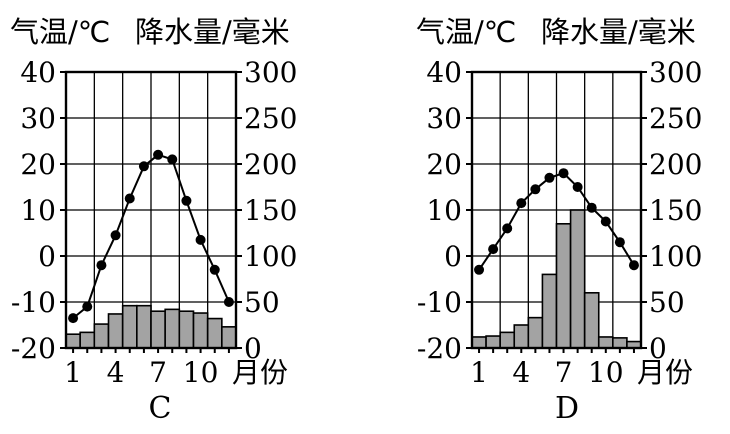 The image size is (730, 434). I want to click on precipitation-tick-label: 150, so click(675, 210).